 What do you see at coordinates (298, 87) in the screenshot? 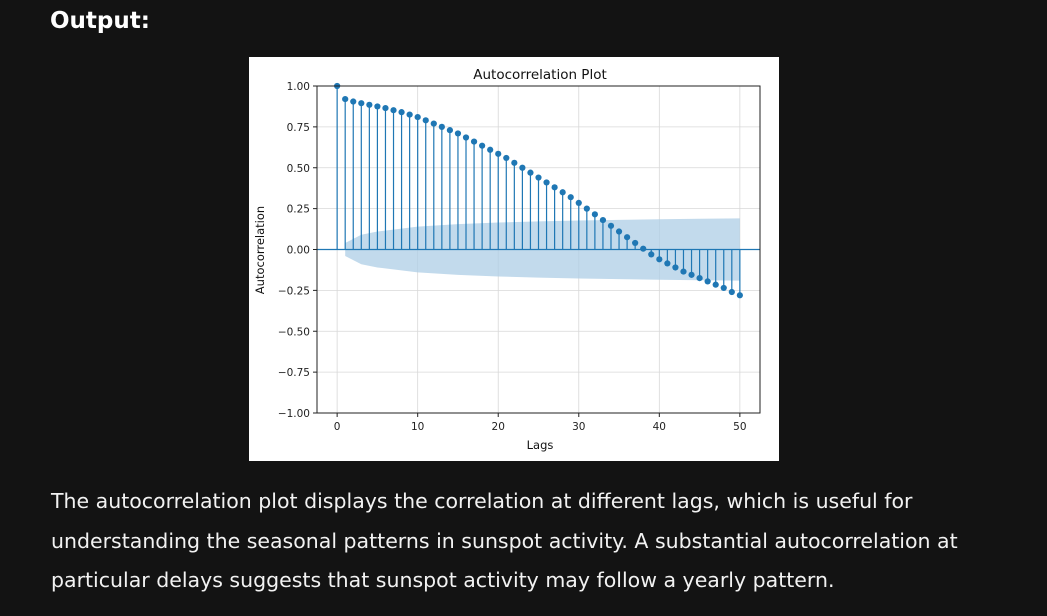
I see `y-tick-label: 1.00` at bounding box center [298, 87].